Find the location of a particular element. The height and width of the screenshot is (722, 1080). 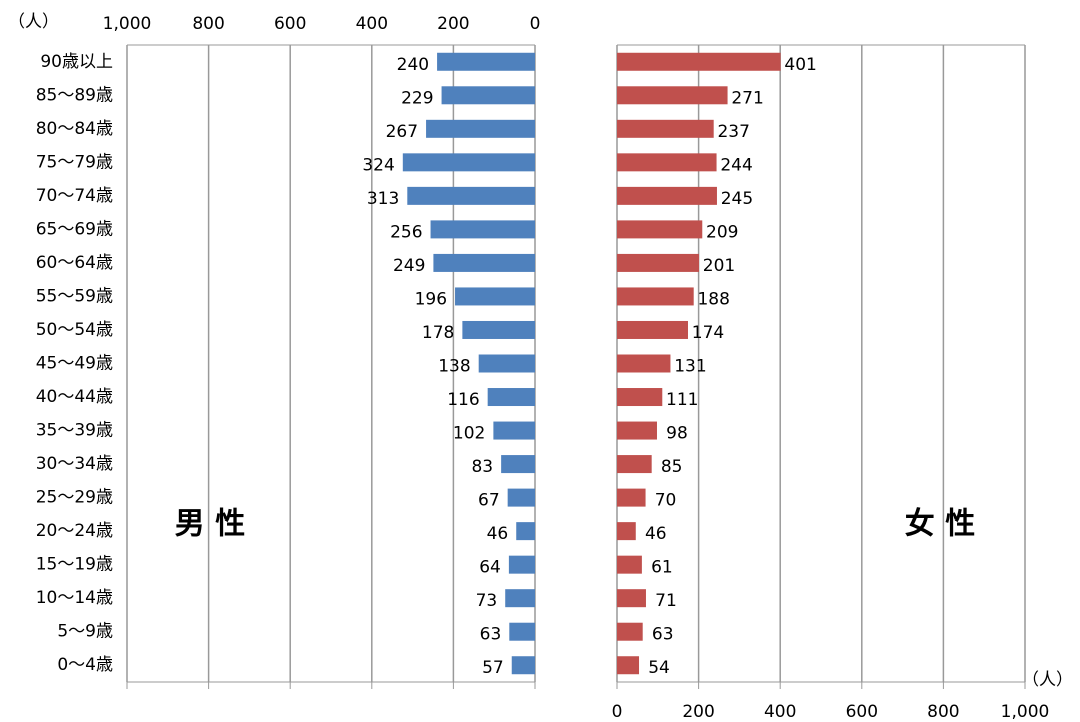

unit-label: （人） is located at coordinates (33, 22).